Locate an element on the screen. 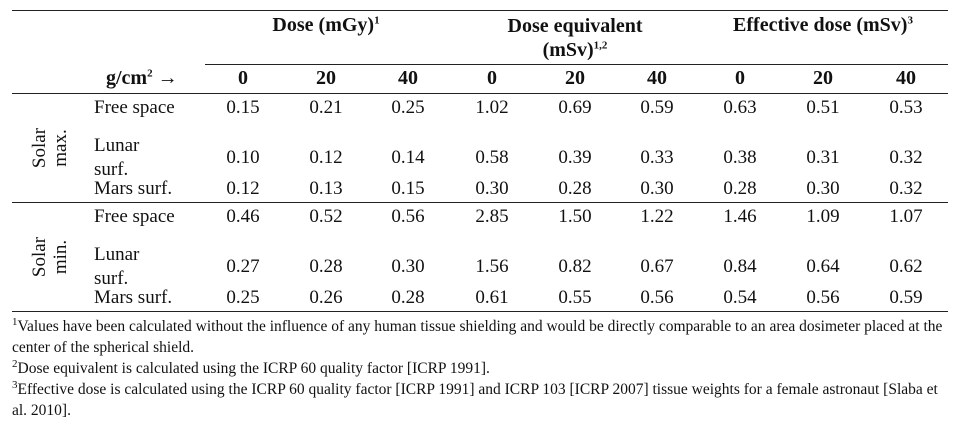 The width and height of the screenshot is (961, 438). table-cell: 0.13 is located at coordinates (326, 188).